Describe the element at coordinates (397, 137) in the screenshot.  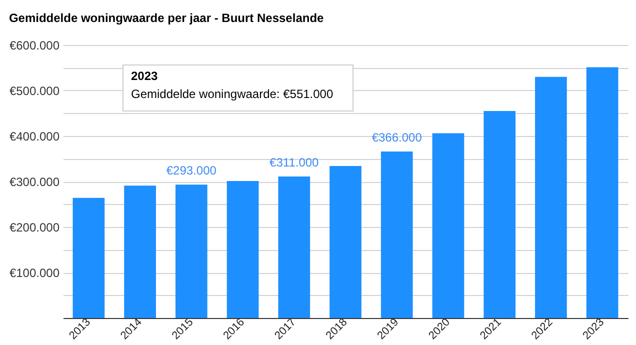
I see `data-label: €366.000` at that location.